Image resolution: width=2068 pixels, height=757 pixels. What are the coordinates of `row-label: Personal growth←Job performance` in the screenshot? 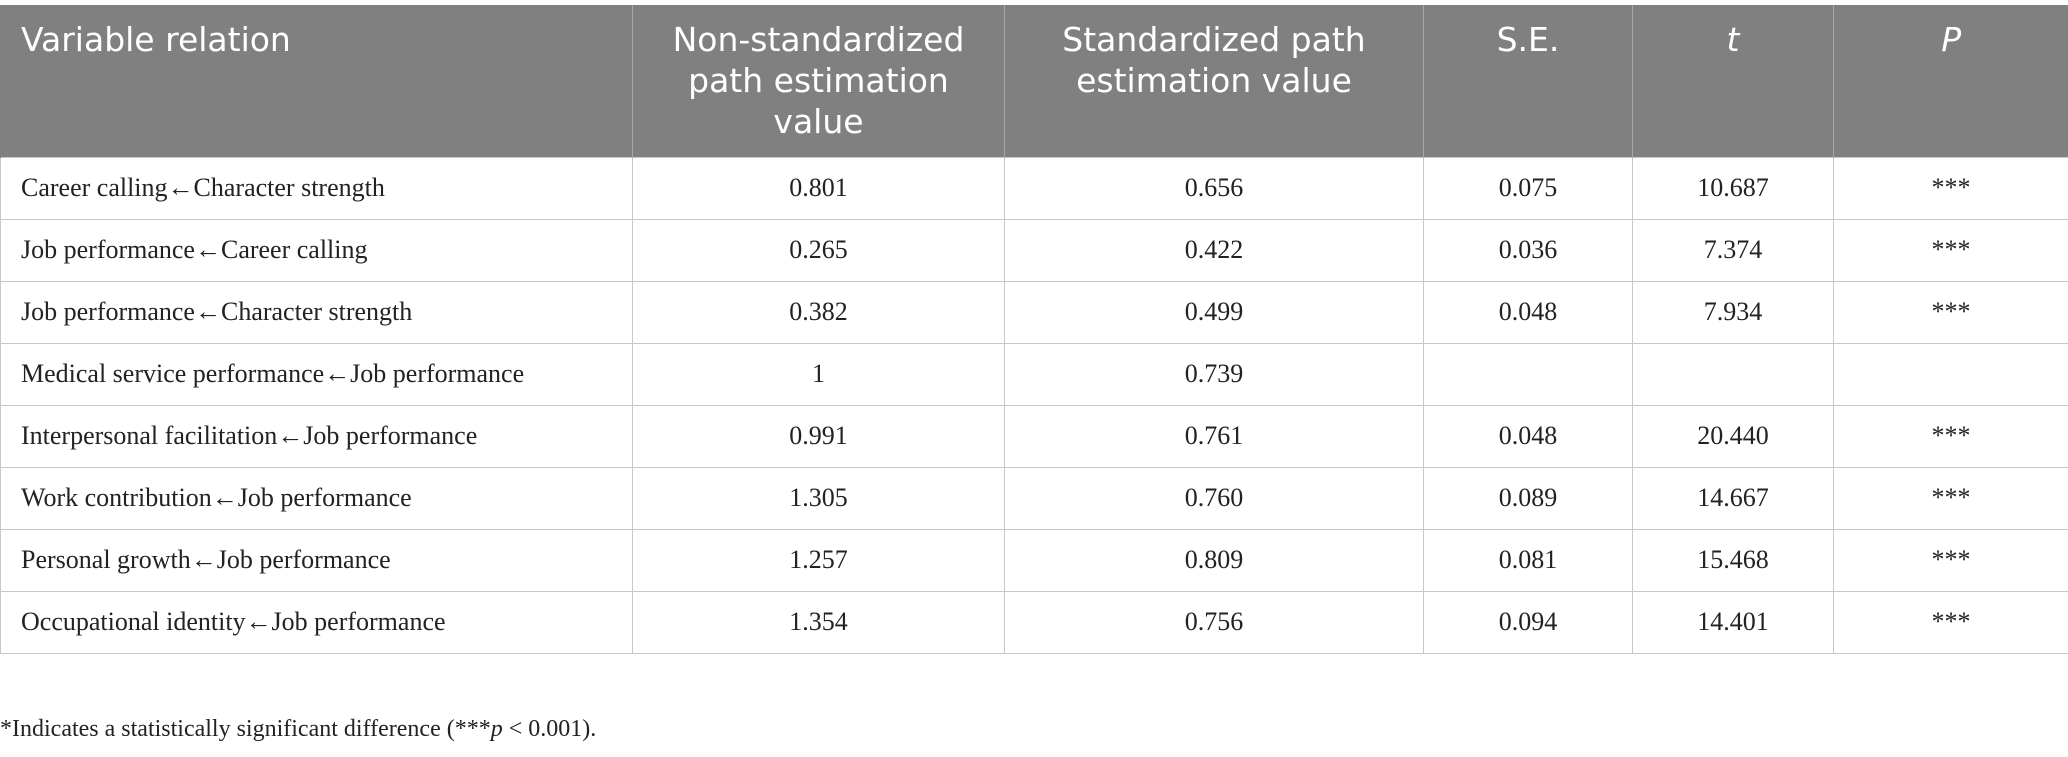 It's located at (316, 560).